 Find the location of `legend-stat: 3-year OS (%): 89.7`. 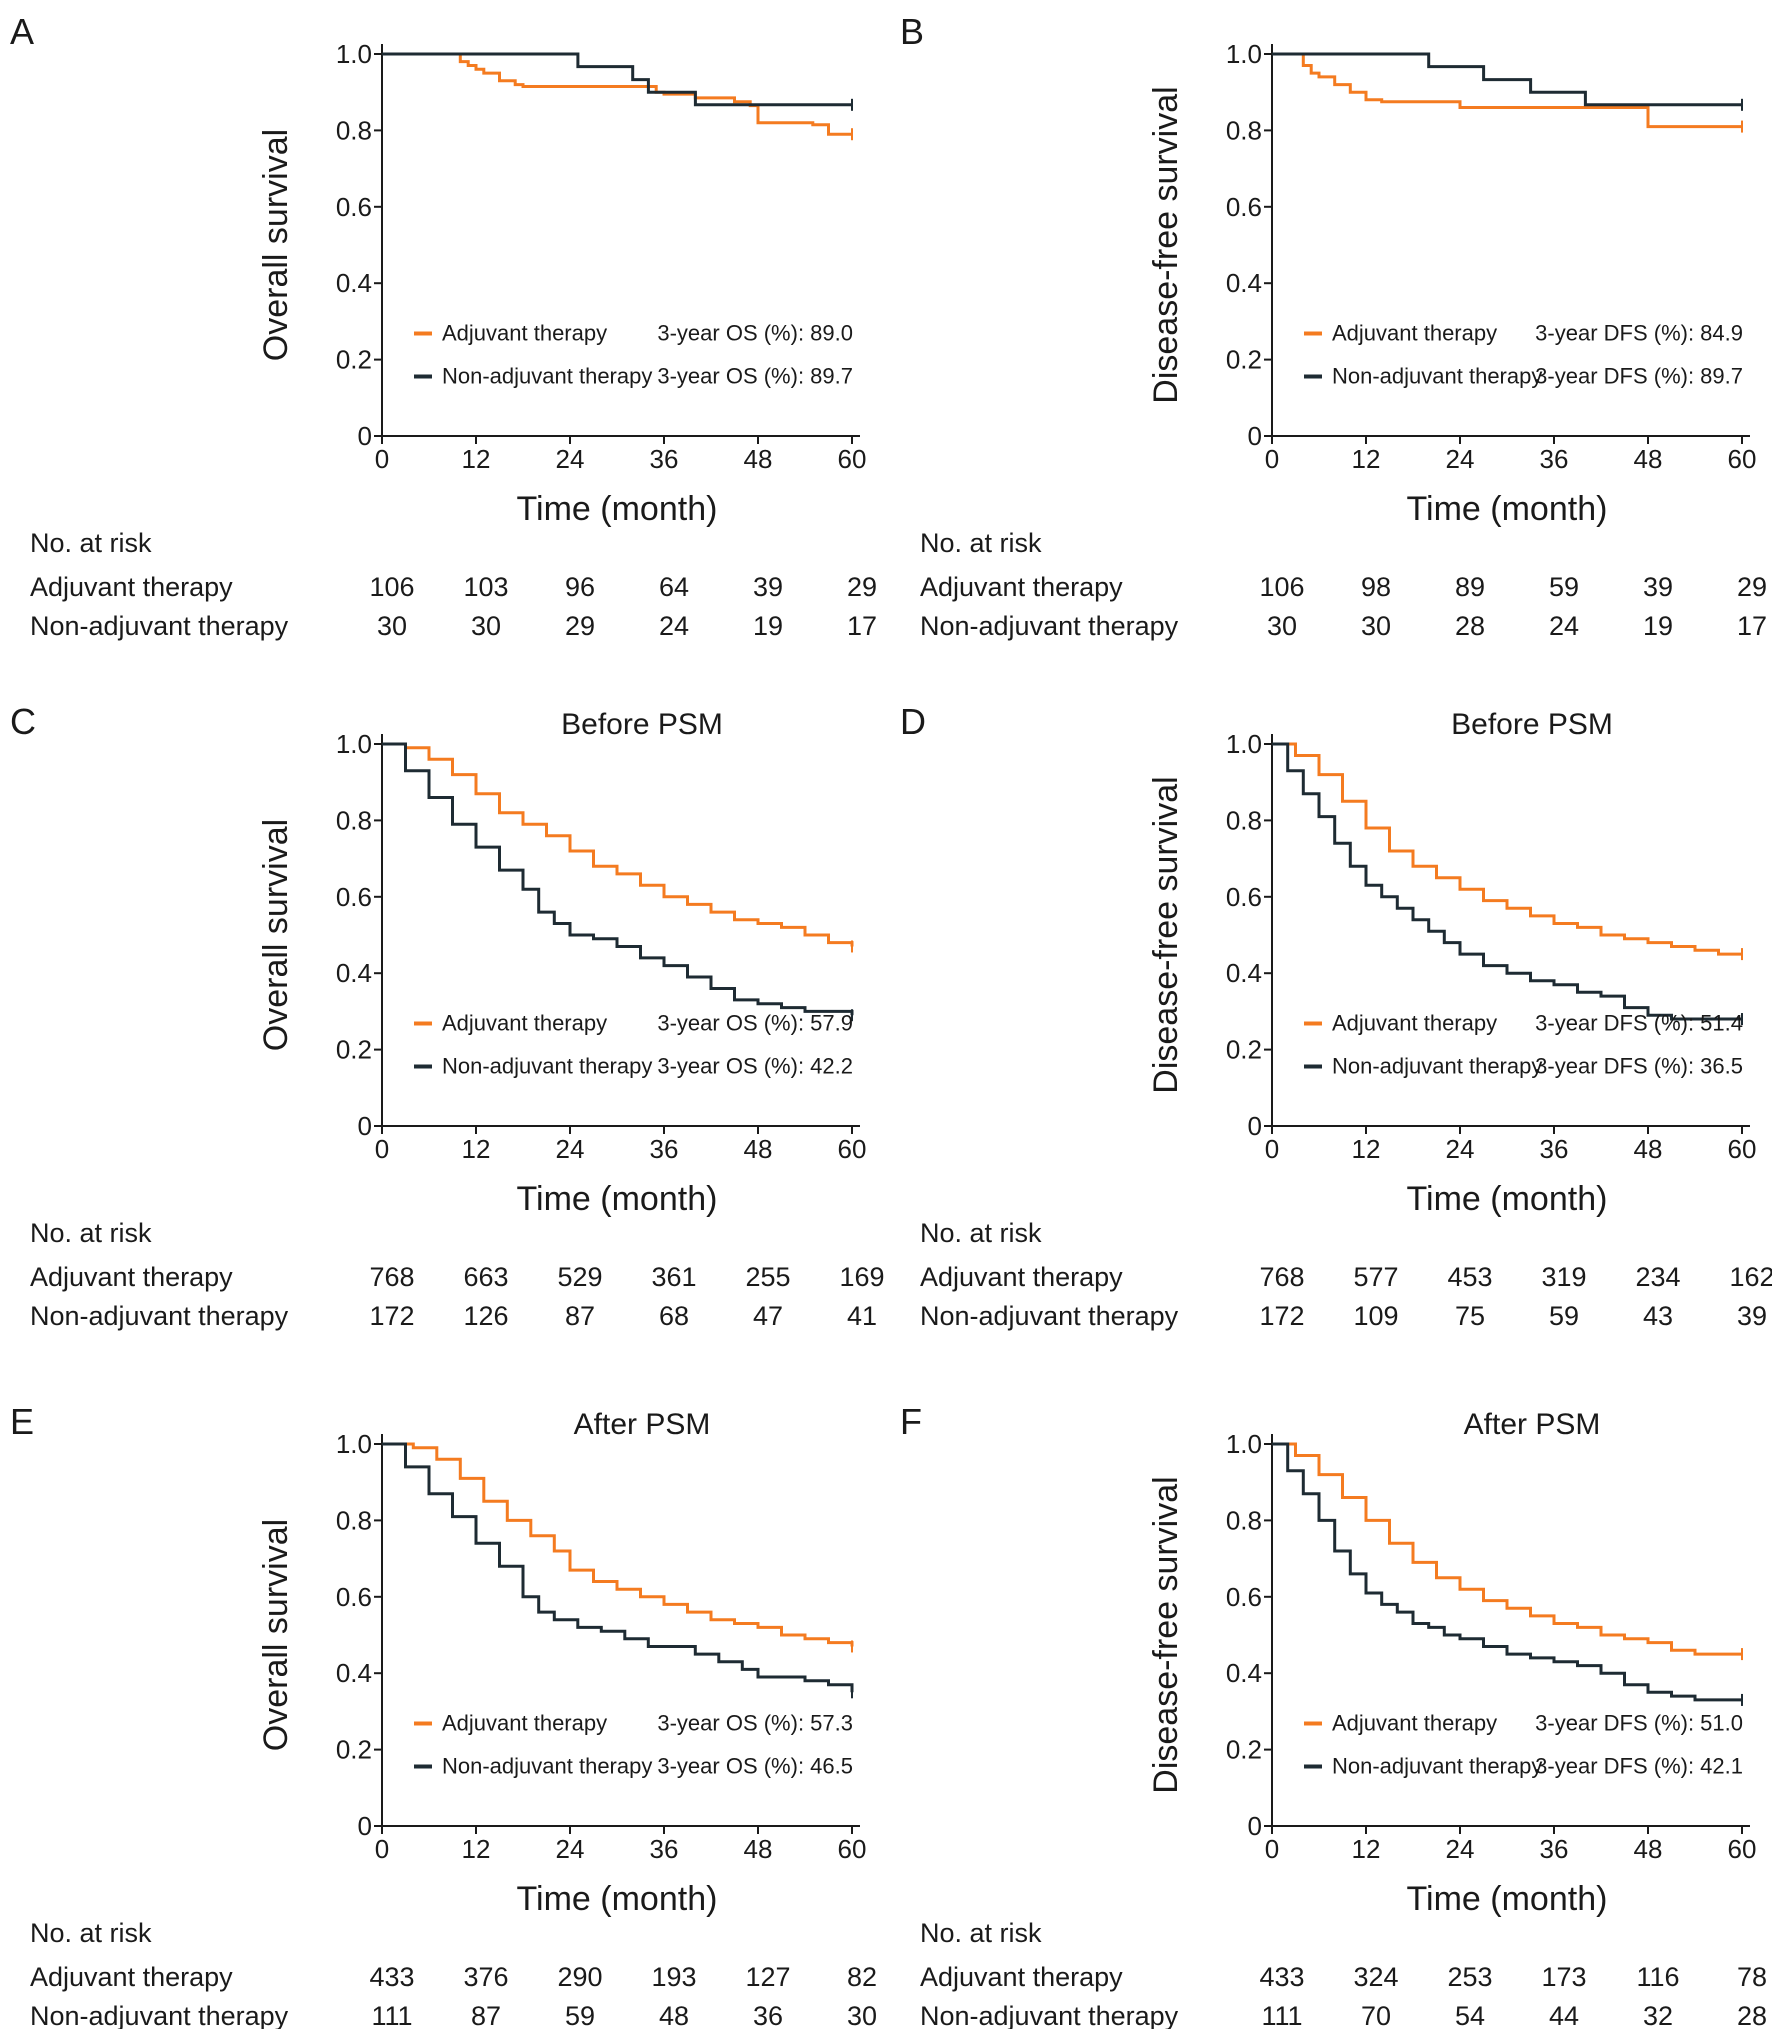

legend-stat: 3-year OS (%): 89.7 is located at coordinates (755, 376).